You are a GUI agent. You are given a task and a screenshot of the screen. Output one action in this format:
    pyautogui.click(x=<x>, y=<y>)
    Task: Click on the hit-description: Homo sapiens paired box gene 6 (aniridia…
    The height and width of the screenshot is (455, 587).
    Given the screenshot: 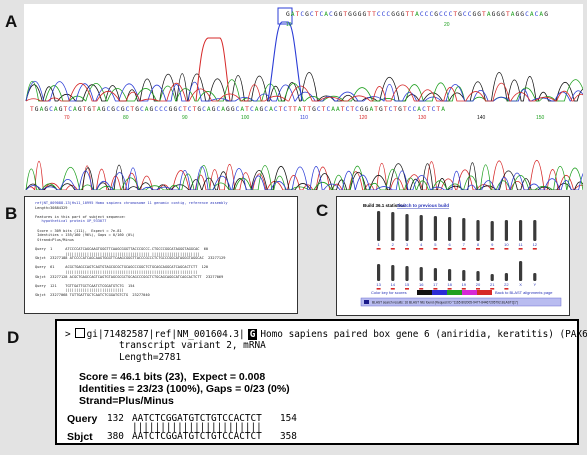 What is the action you would take?
    pyautogui.click(x=423, y=334)
    